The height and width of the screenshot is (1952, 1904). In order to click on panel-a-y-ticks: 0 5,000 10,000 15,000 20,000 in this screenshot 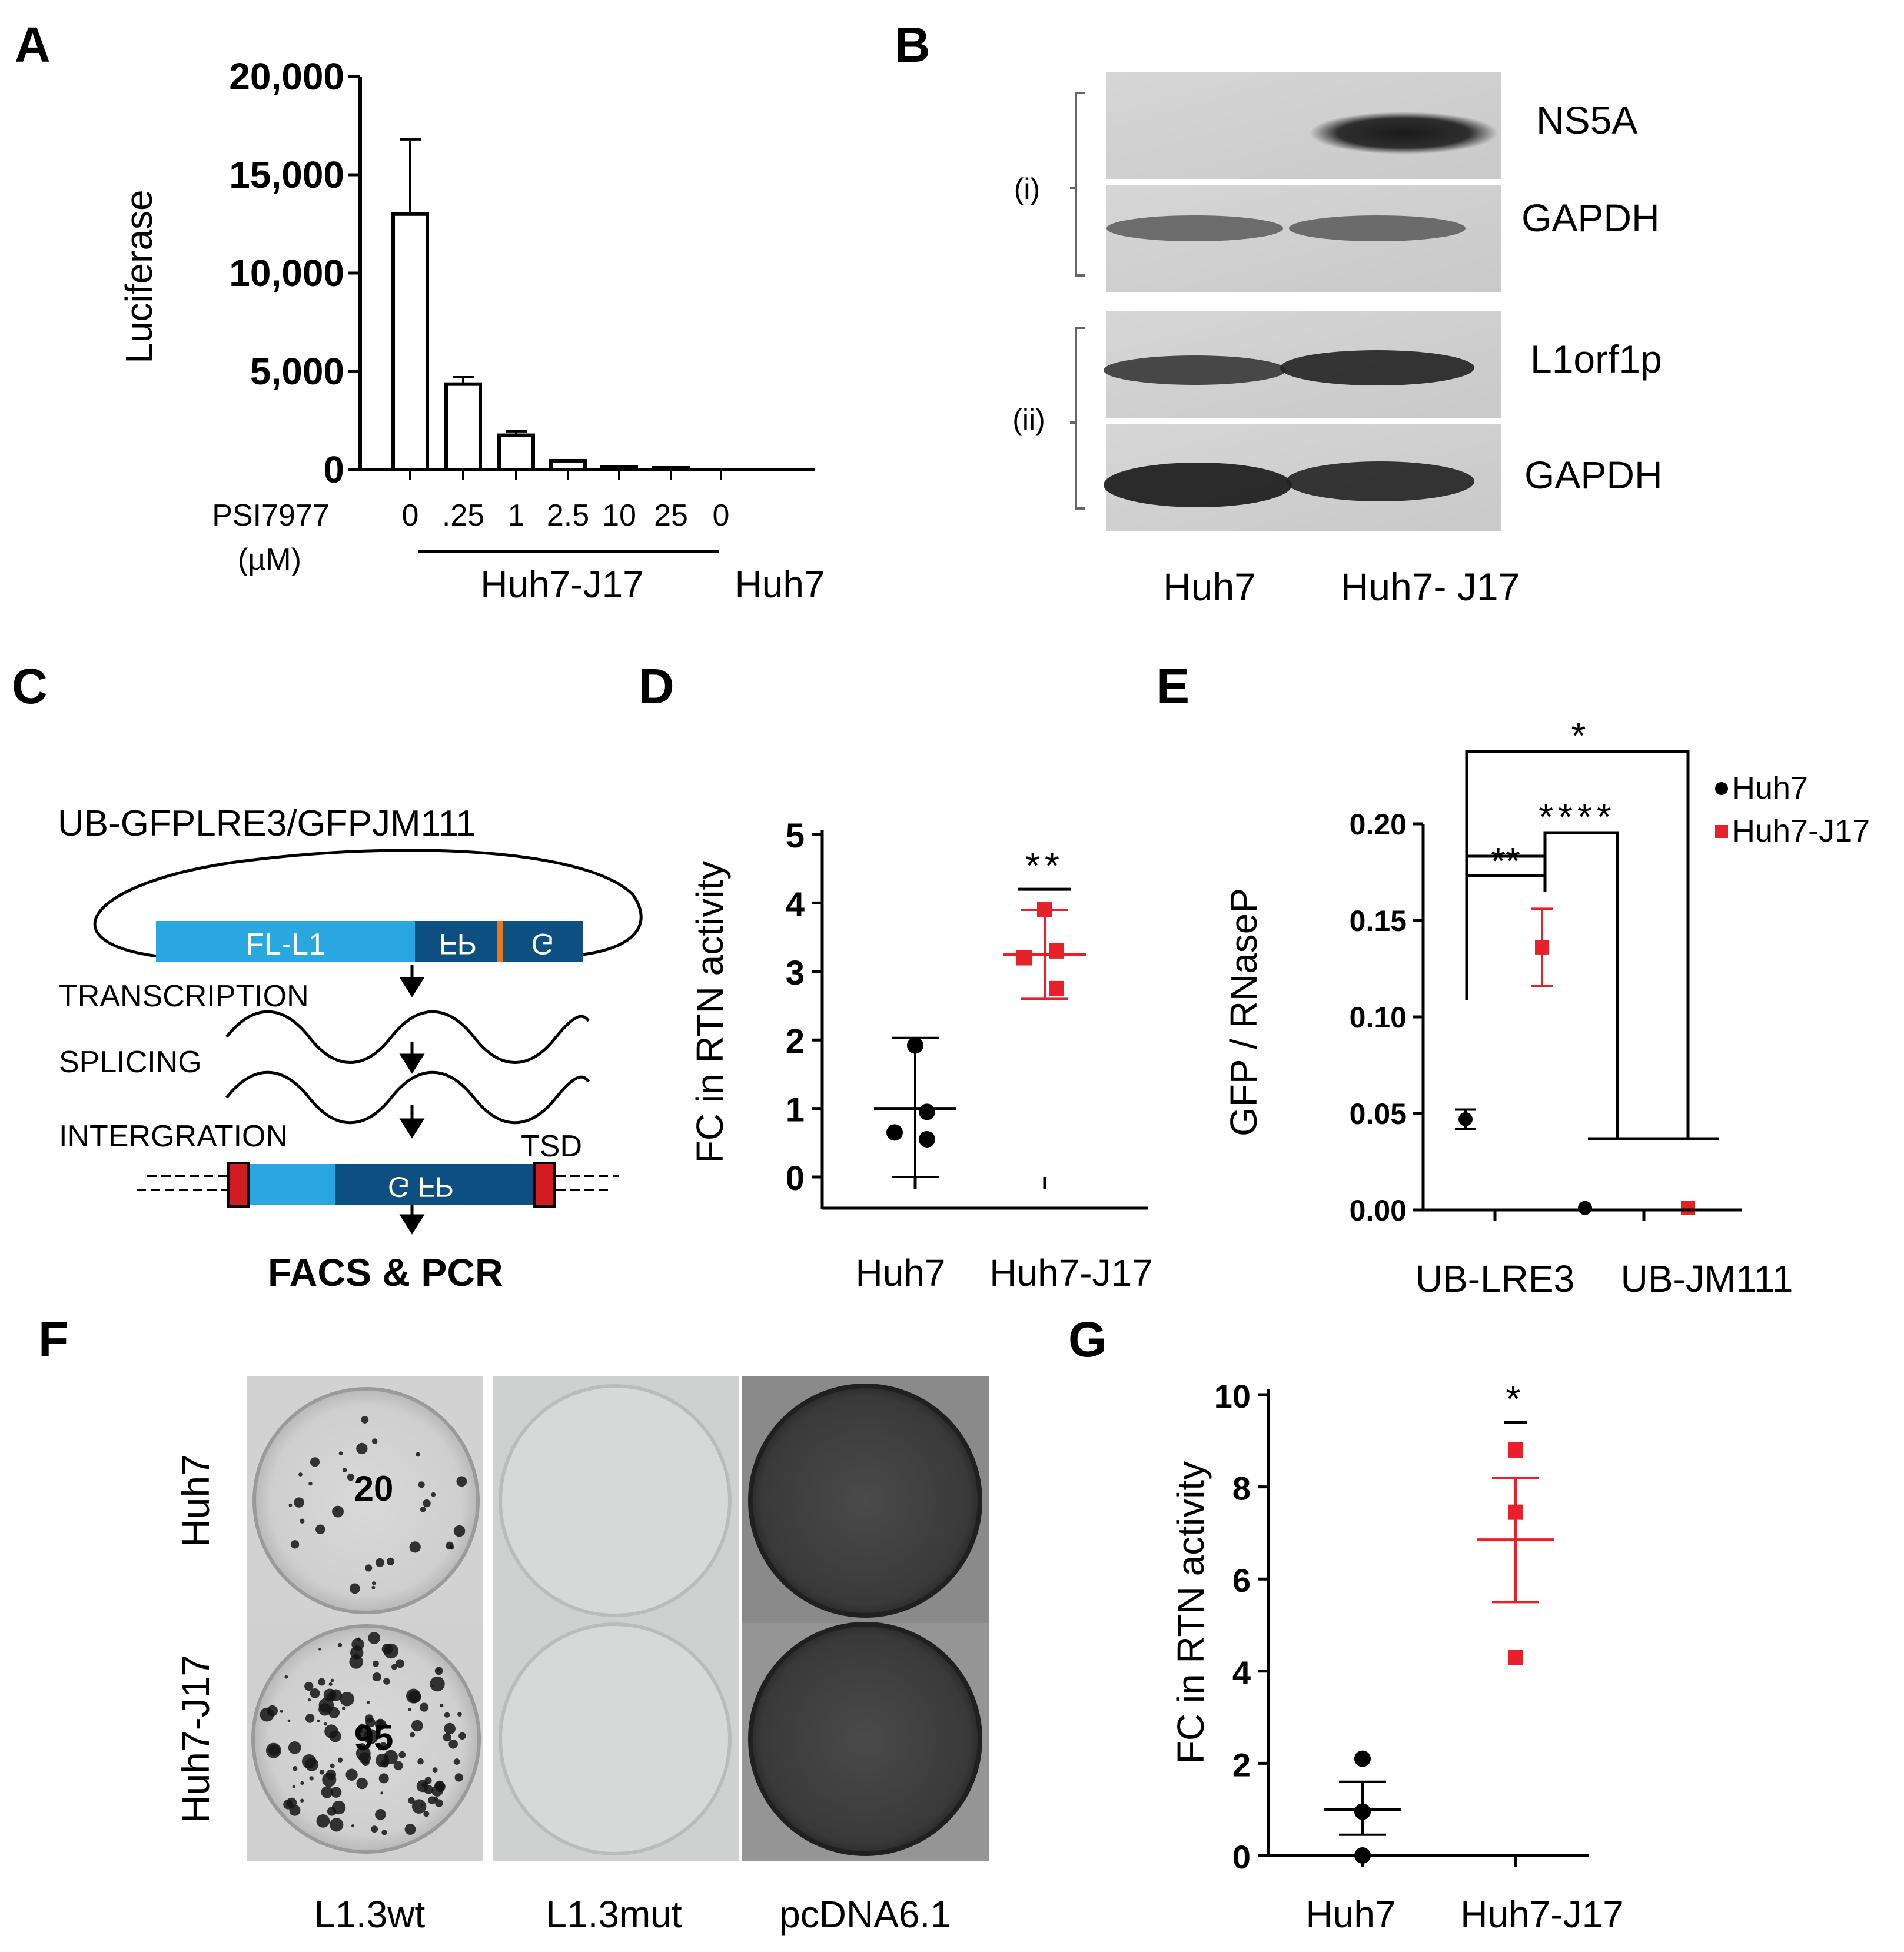, I will do `click(294, 273)`.